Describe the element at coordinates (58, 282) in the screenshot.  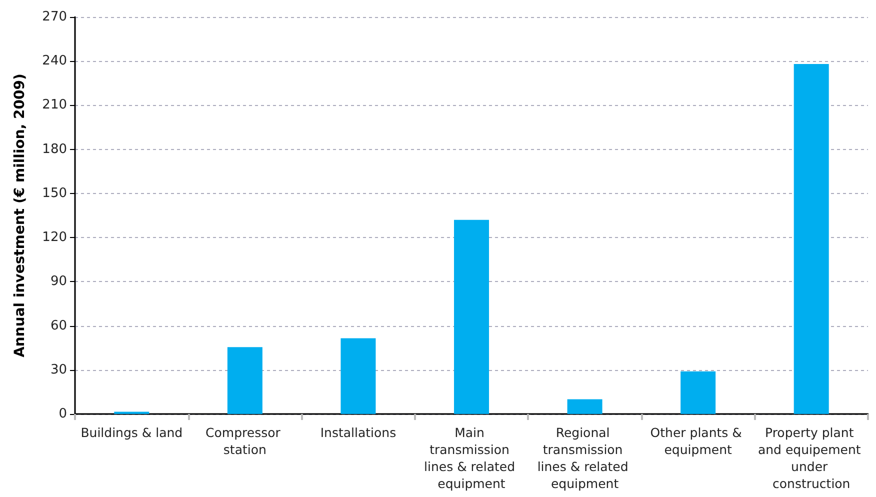
I see `y-tick-label: 90` at that location.